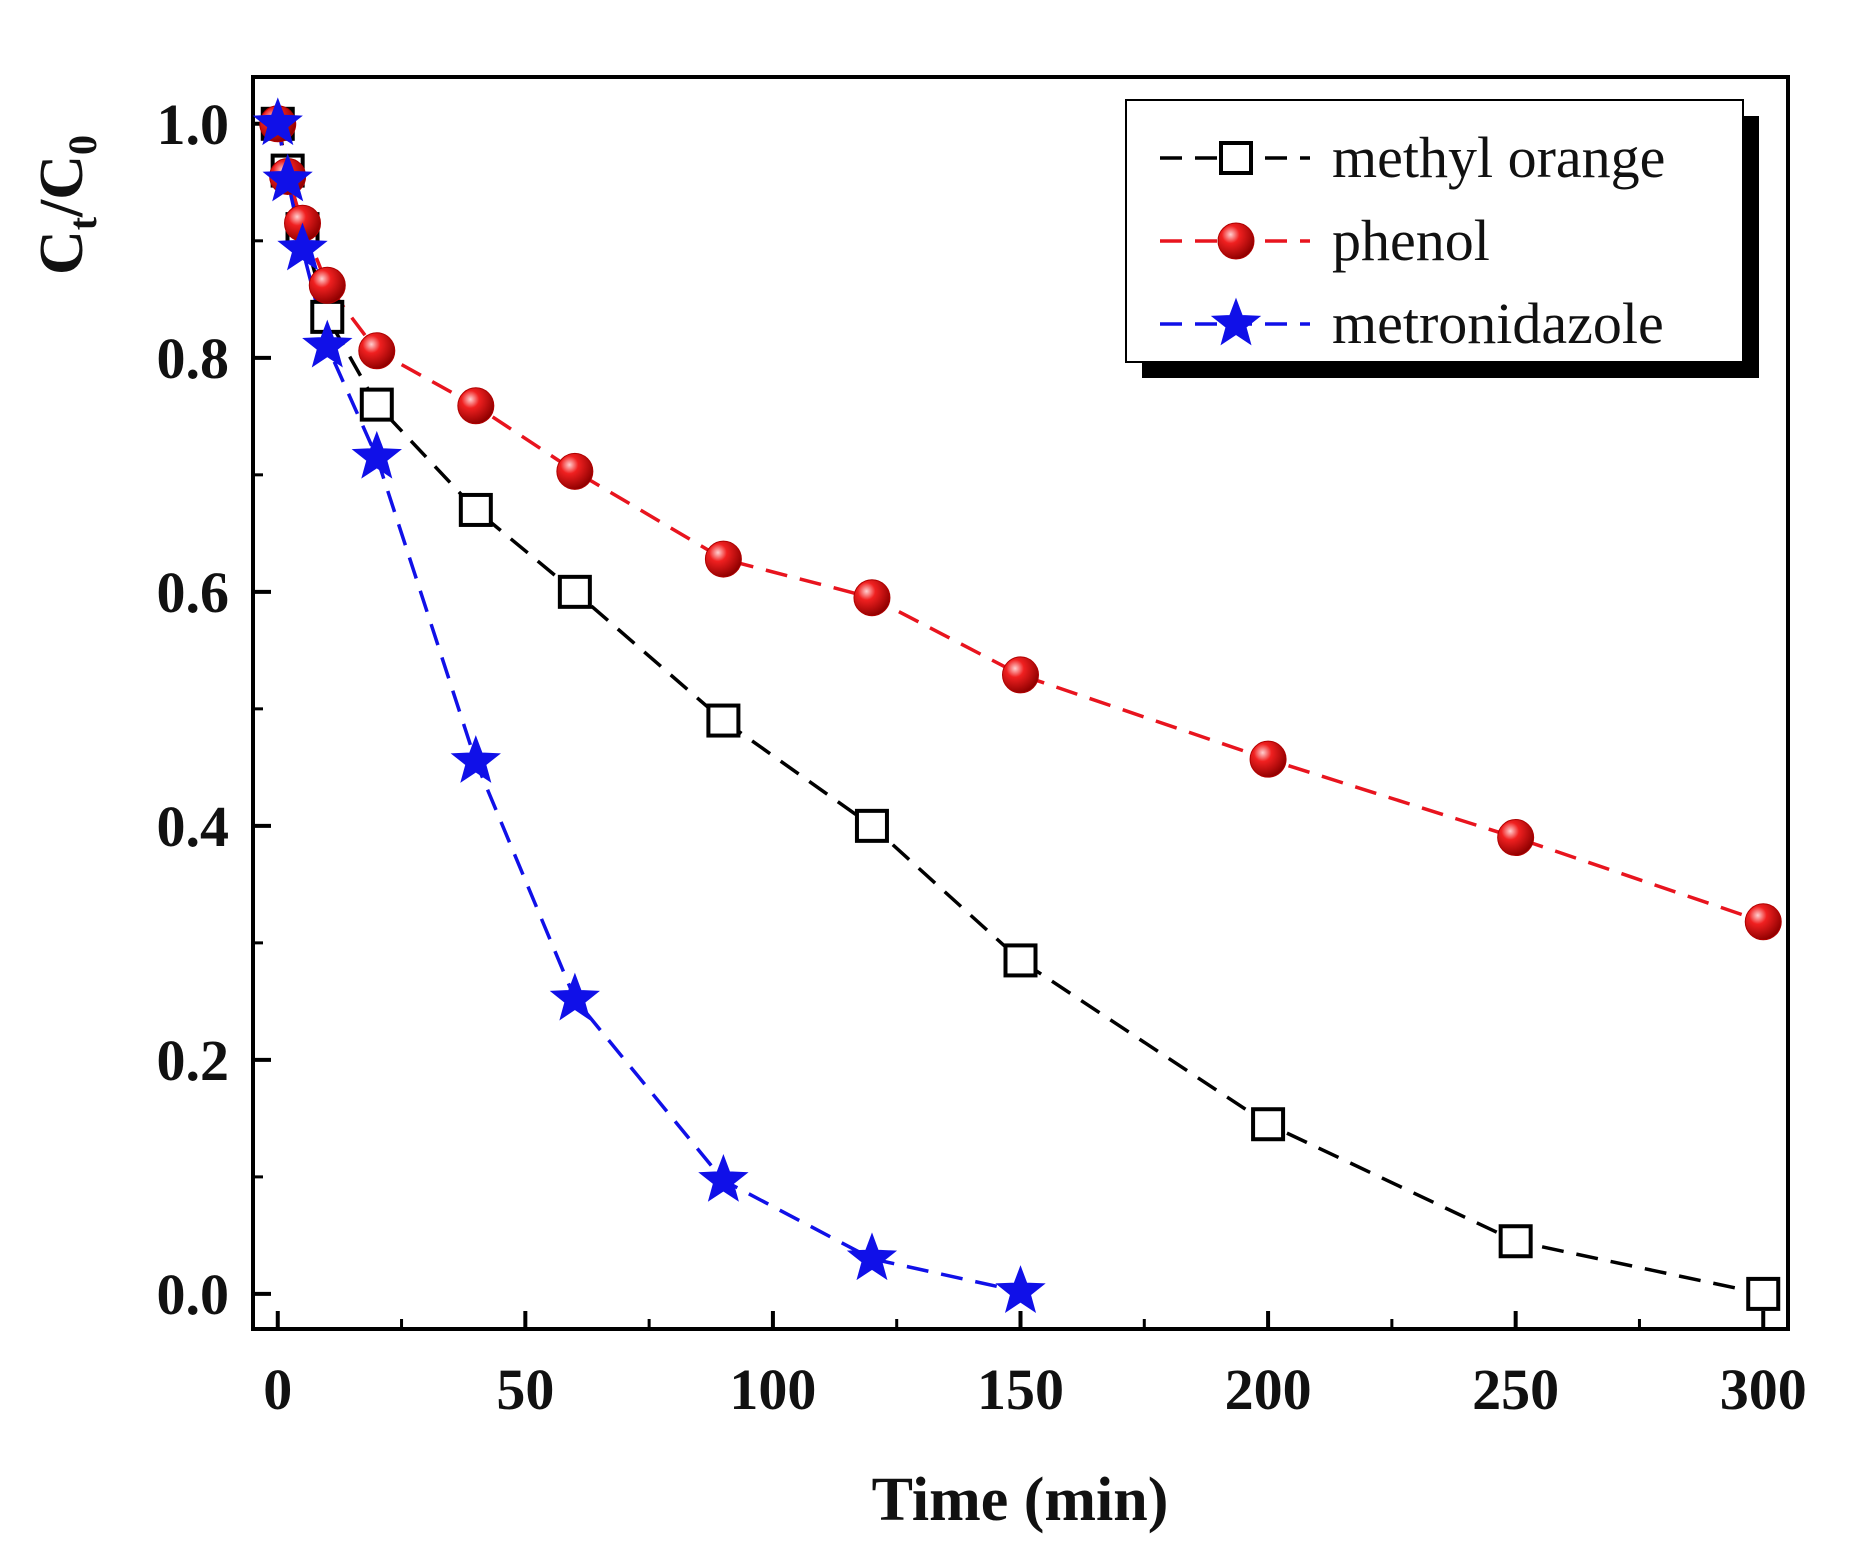 This screenshot has width=1871, height=1550. Describe the element at coordinates (1498, 157) in the screenshot. I see `legend-label-methyl-orange: methyl orange` at that location.